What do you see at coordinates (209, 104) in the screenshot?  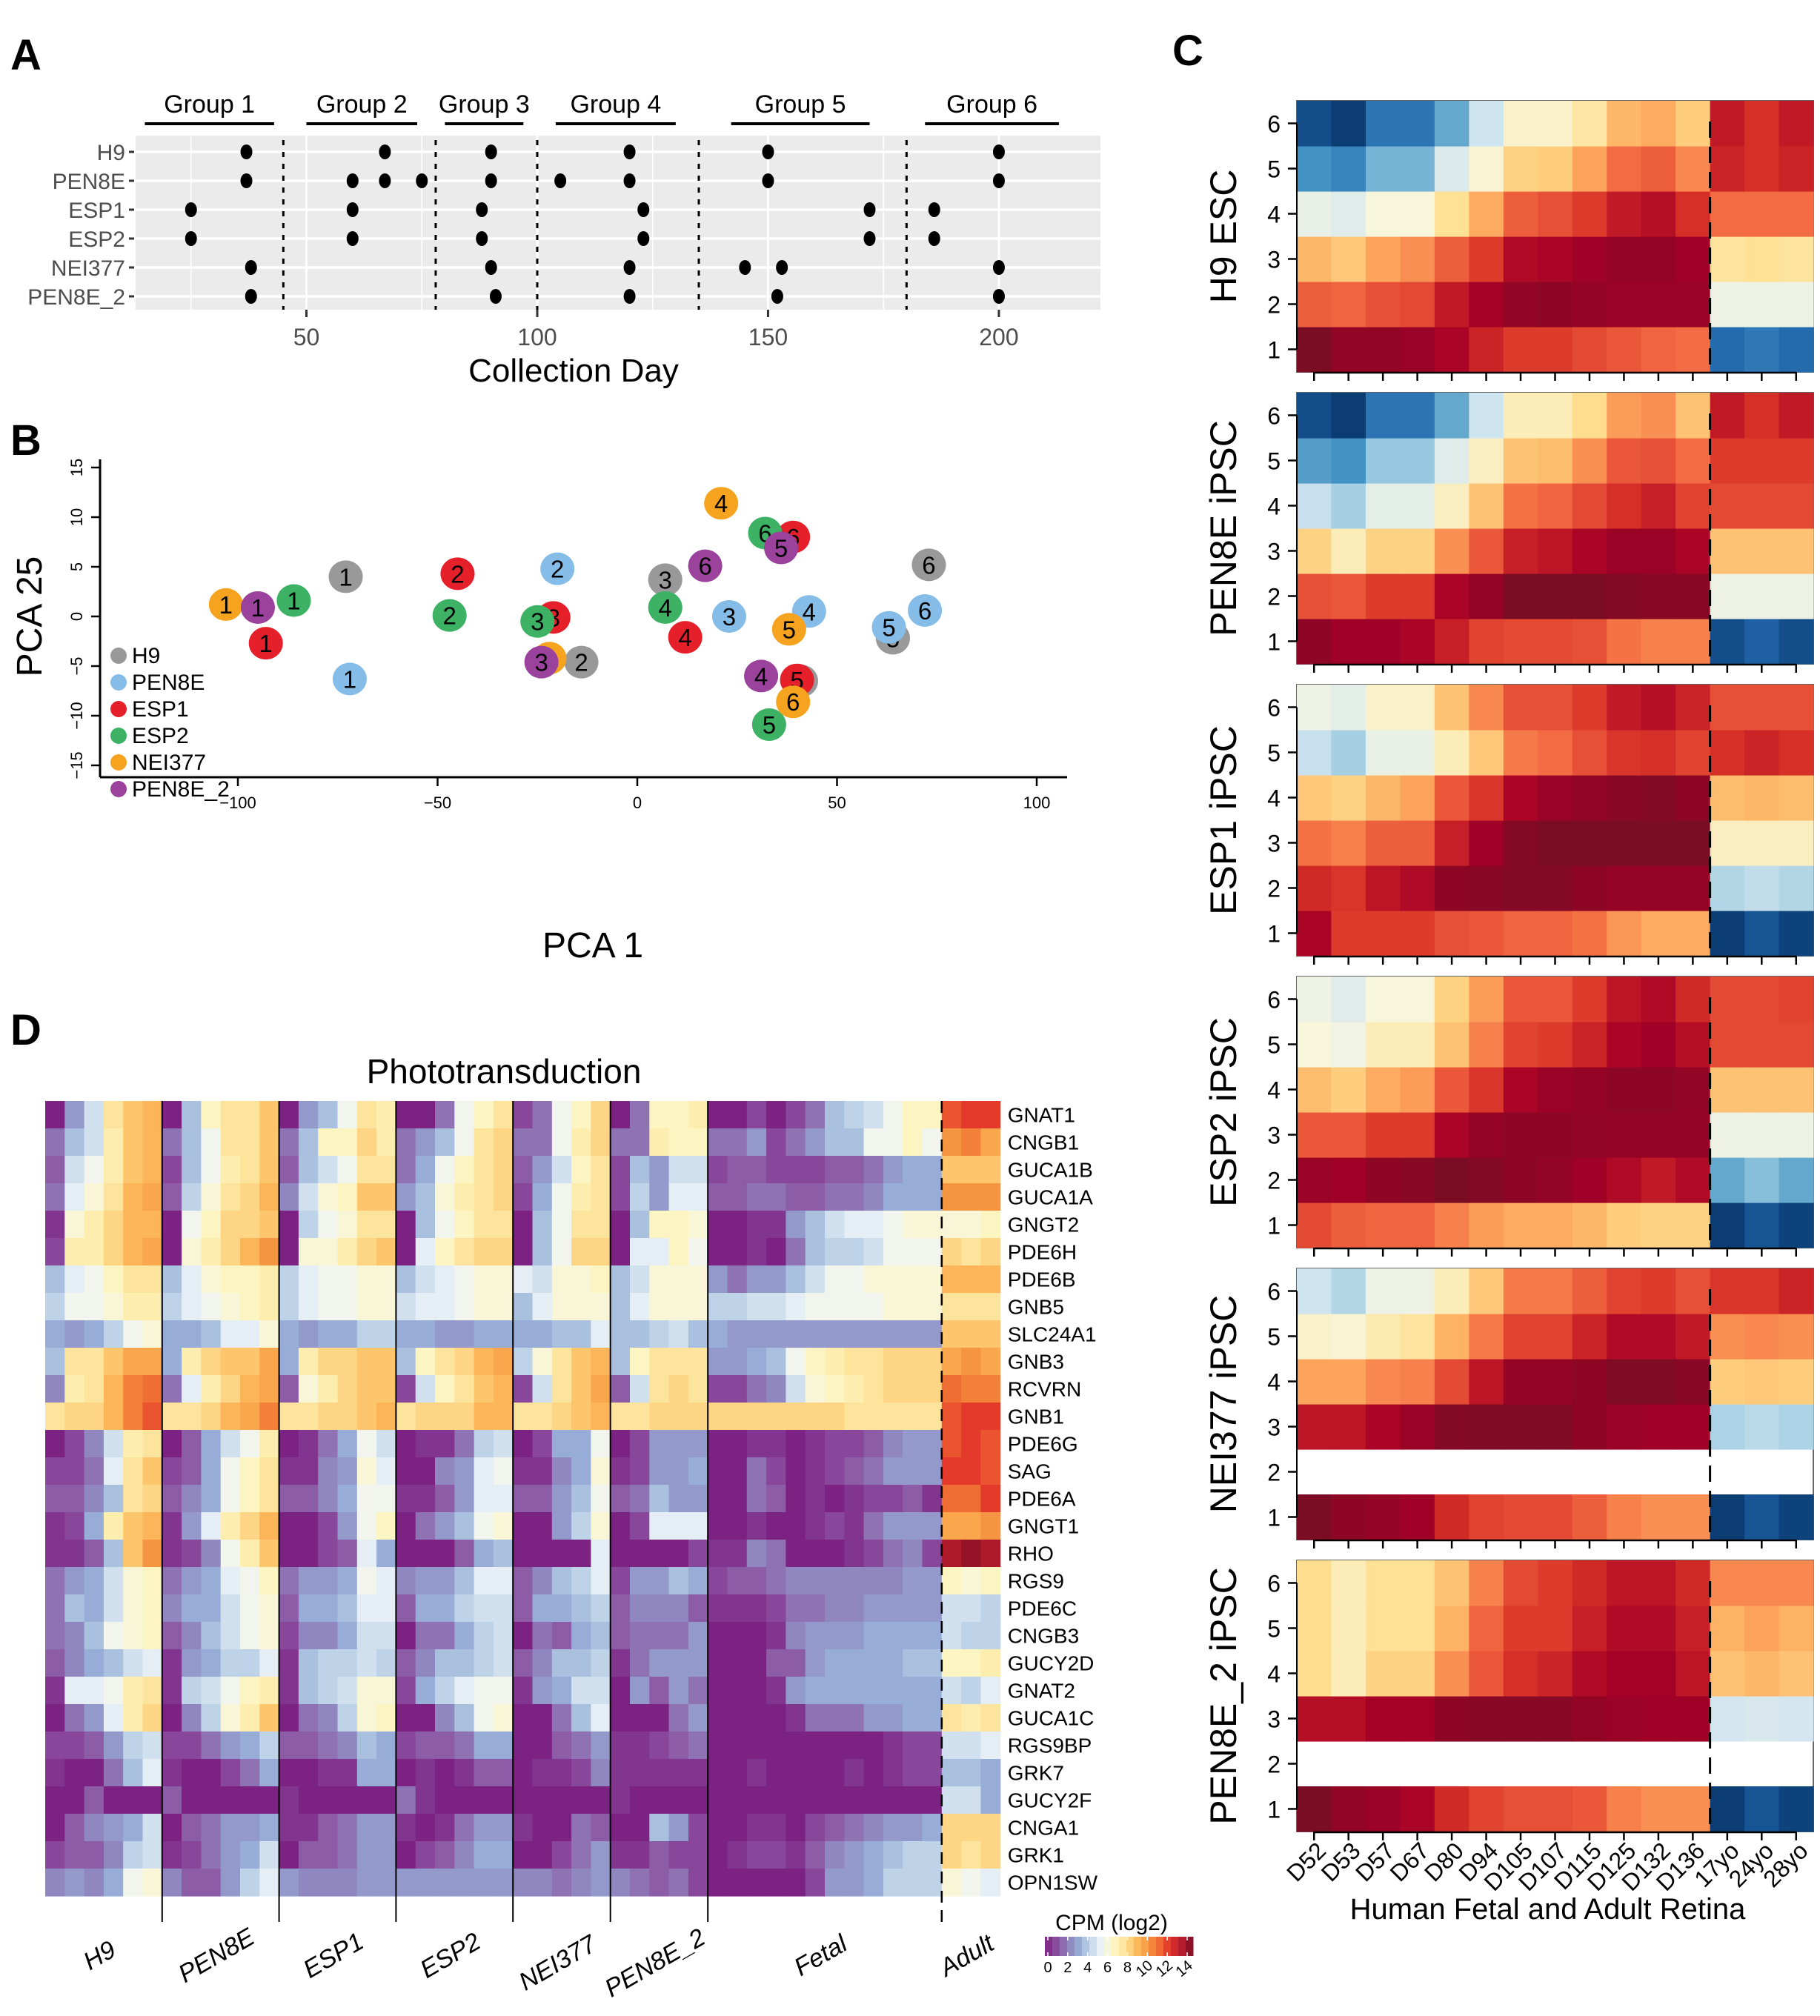 I see `group-label: Group 1` at bounding box center [209, 104].